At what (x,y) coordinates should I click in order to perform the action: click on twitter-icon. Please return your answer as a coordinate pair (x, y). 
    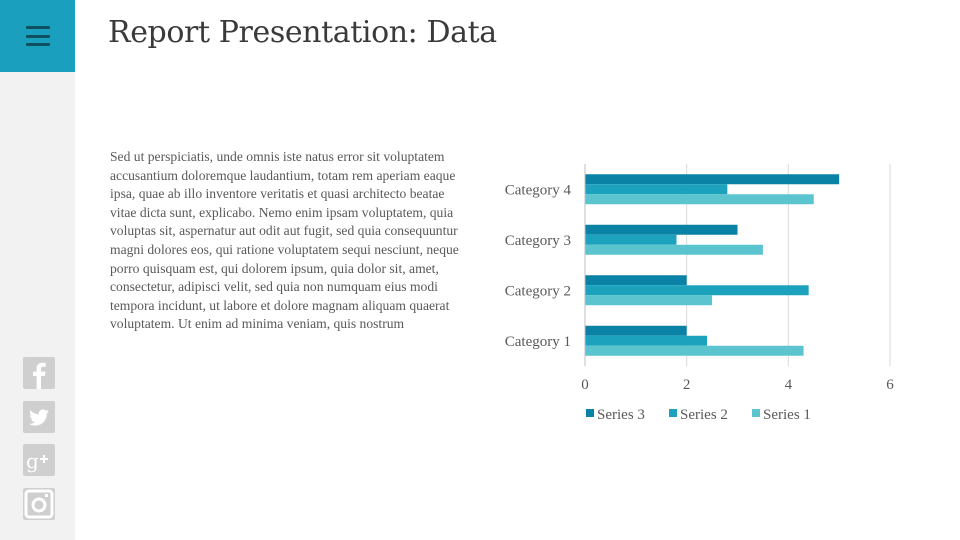
    Looking at the image, I should click on (39, 417).